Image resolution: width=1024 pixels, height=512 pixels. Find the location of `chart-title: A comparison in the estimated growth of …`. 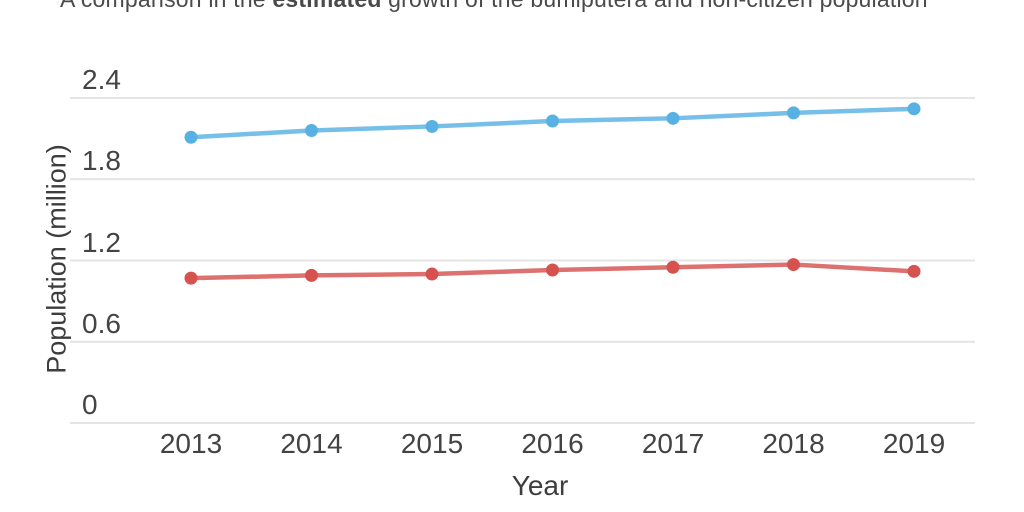

chart-title: A comparison in the estimated growth of … is located at coordinates (540, 6).